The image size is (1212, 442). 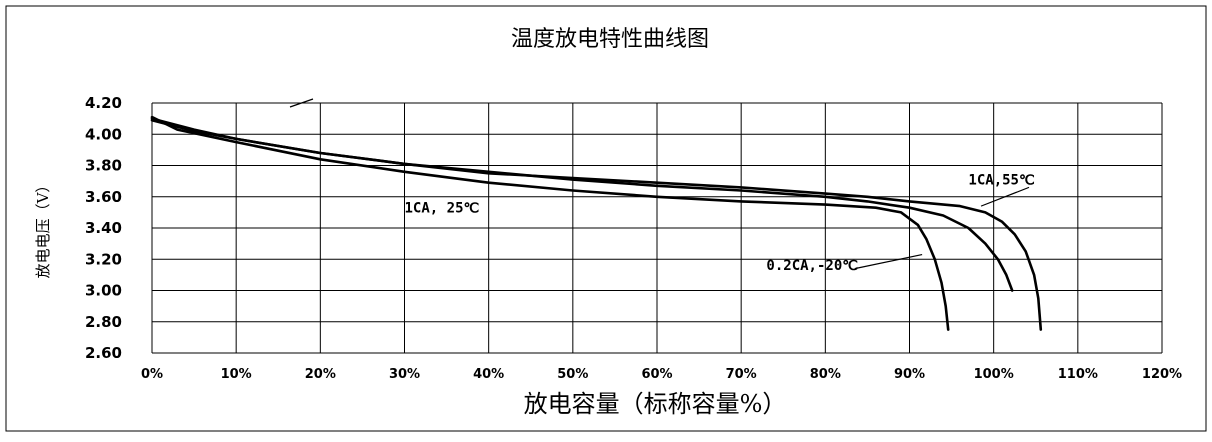 I want to click on y-tick-label: 3.80, so click(x=103, y=166).